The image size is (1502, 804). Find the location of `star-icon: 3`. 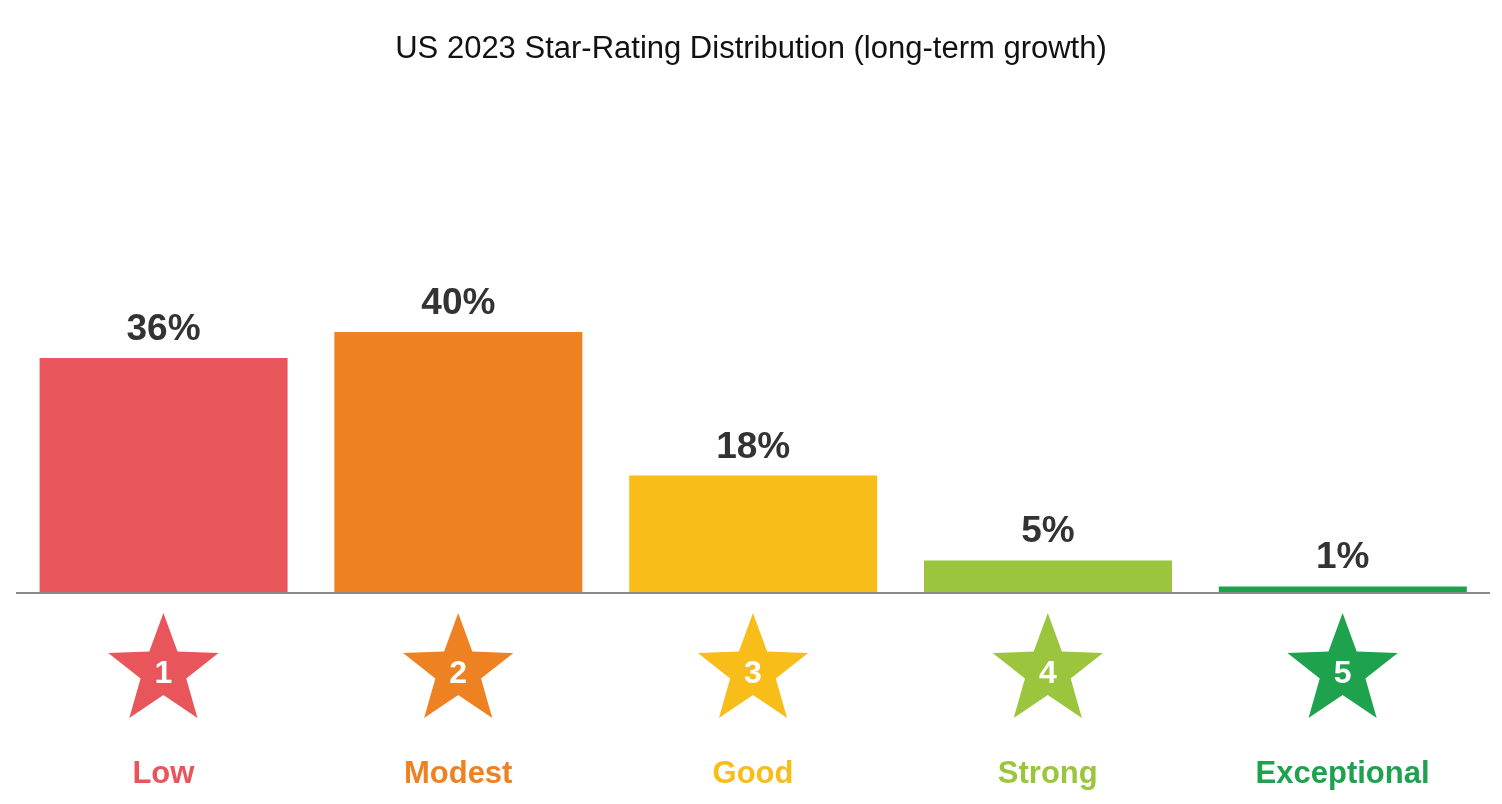

star-icon: 3 is located at coordinates (753, 665).